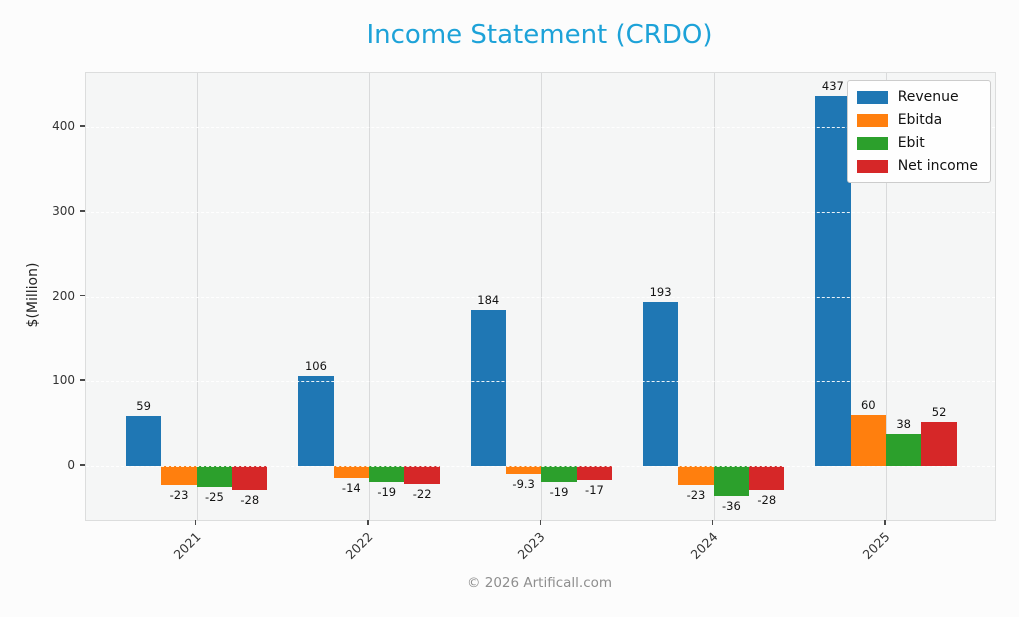 The width and height of the screenshot is (1019, 617). What do you see at coordinates (704, 546) in the screenshot?
I see `x-tick-label-2024: 2024` at bounding box center [704, 546].